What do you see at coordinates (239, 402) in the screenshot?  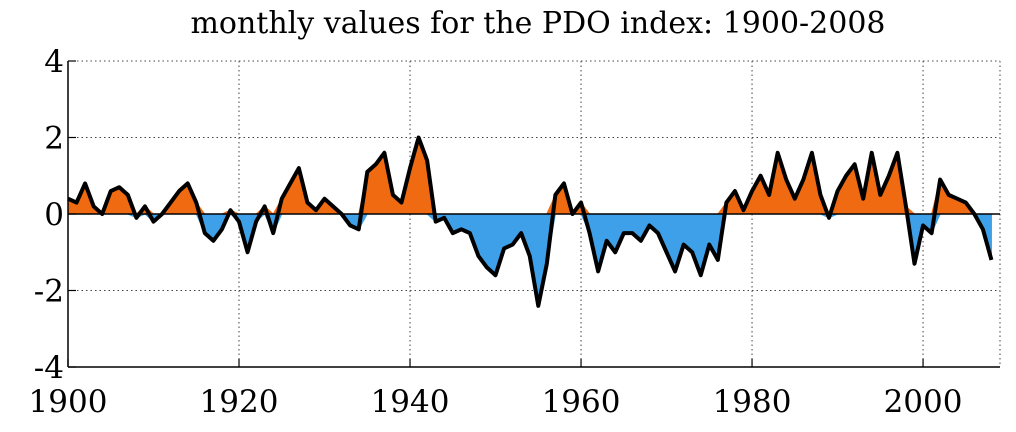 I see `x-tick-label: 1920` at bounding box center [239, 402].